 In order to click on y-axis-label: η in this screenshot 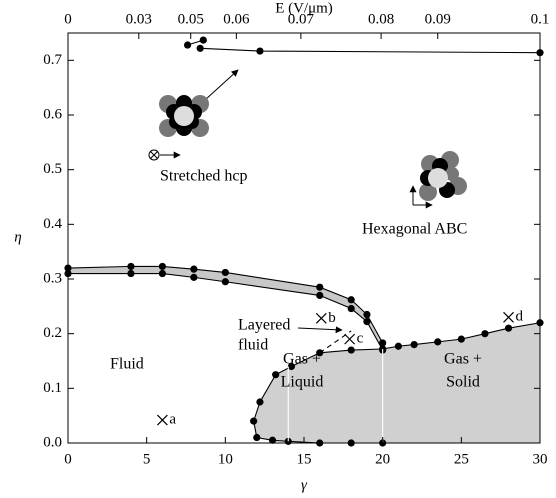, I will do `click(17, 237)`.